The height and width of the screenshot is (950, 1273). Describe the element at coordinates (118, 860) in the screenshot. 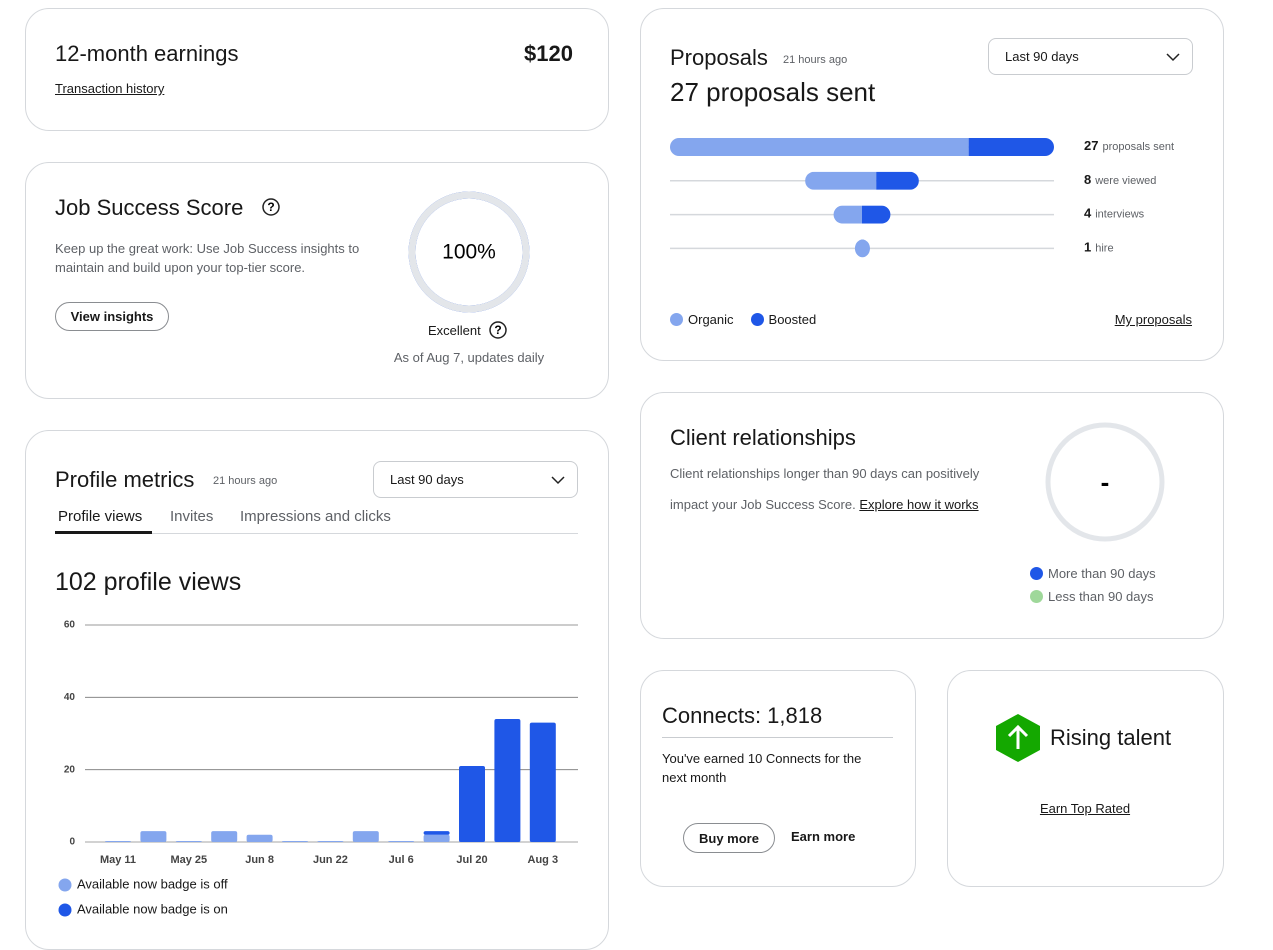

I see `x-tick-label: May 11` at that location.